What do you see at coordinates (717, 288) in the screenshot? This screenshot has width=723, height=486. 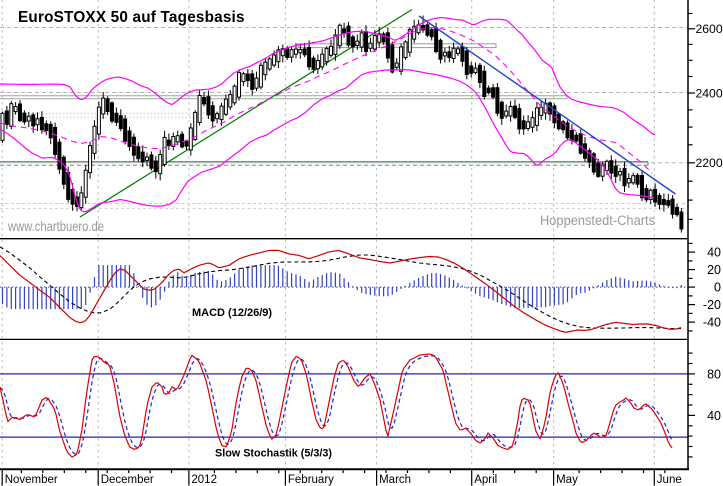 I see `svg-text: 0` at bounding box center [717, 288].